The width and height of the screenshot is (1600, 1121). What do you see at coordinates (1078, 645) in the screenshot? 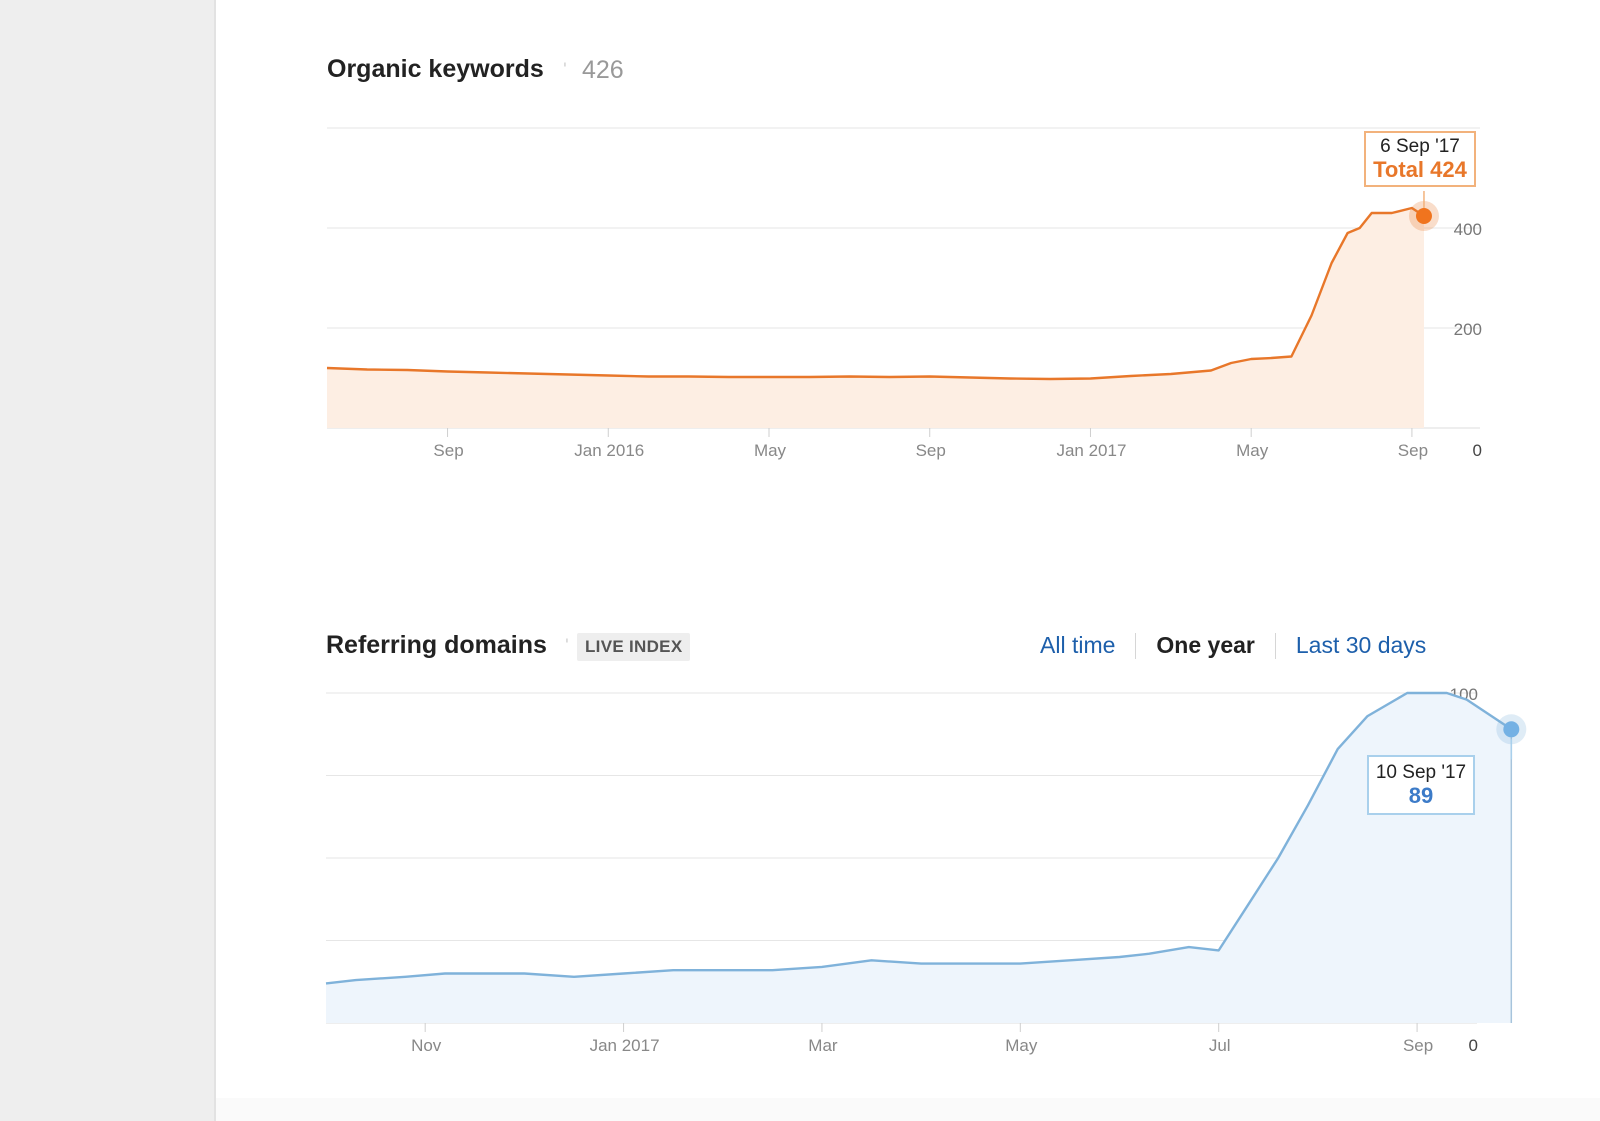
I see `tab-all-time: All time` at bounding box center [1078, 645].